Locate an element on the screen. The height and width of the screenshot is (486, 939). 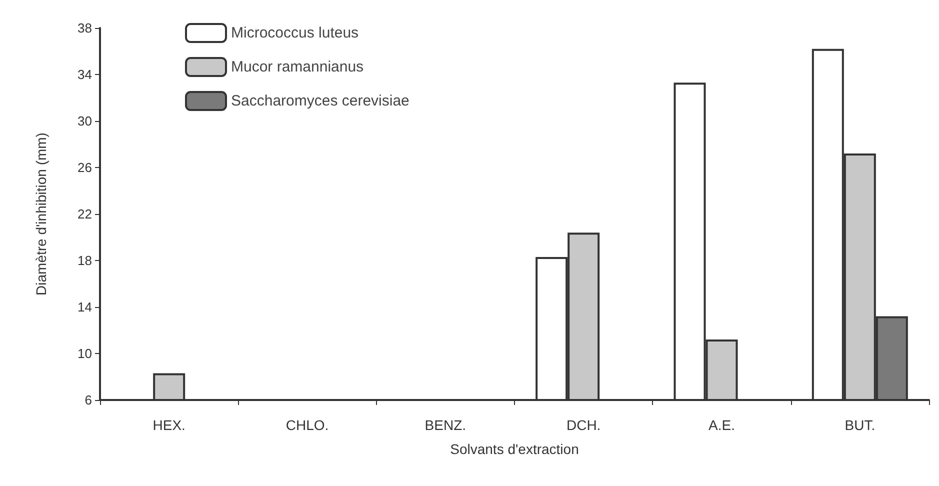
x-tick-label: CHLO. is located at coordinates (307, 425).